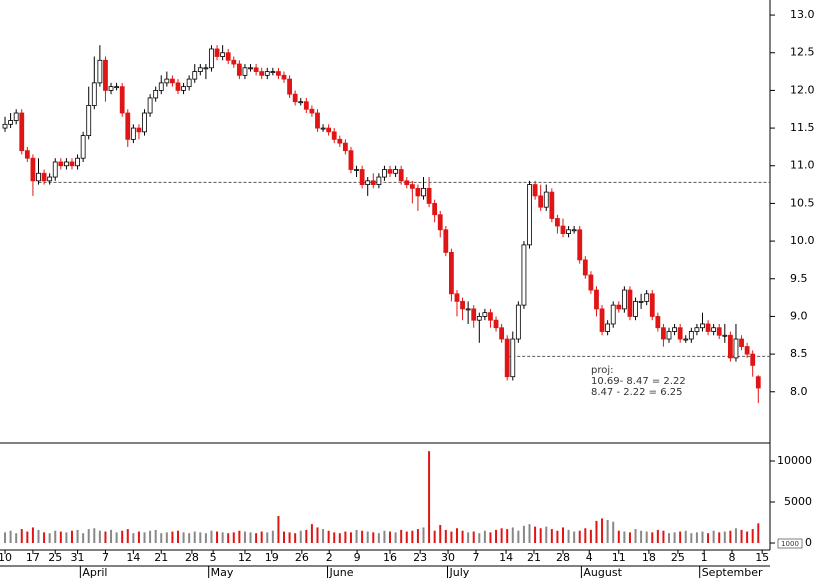  Describe the element at coordinates (799, 353) in the screenshot. I see `y-tick-label: 8.5` at that location.